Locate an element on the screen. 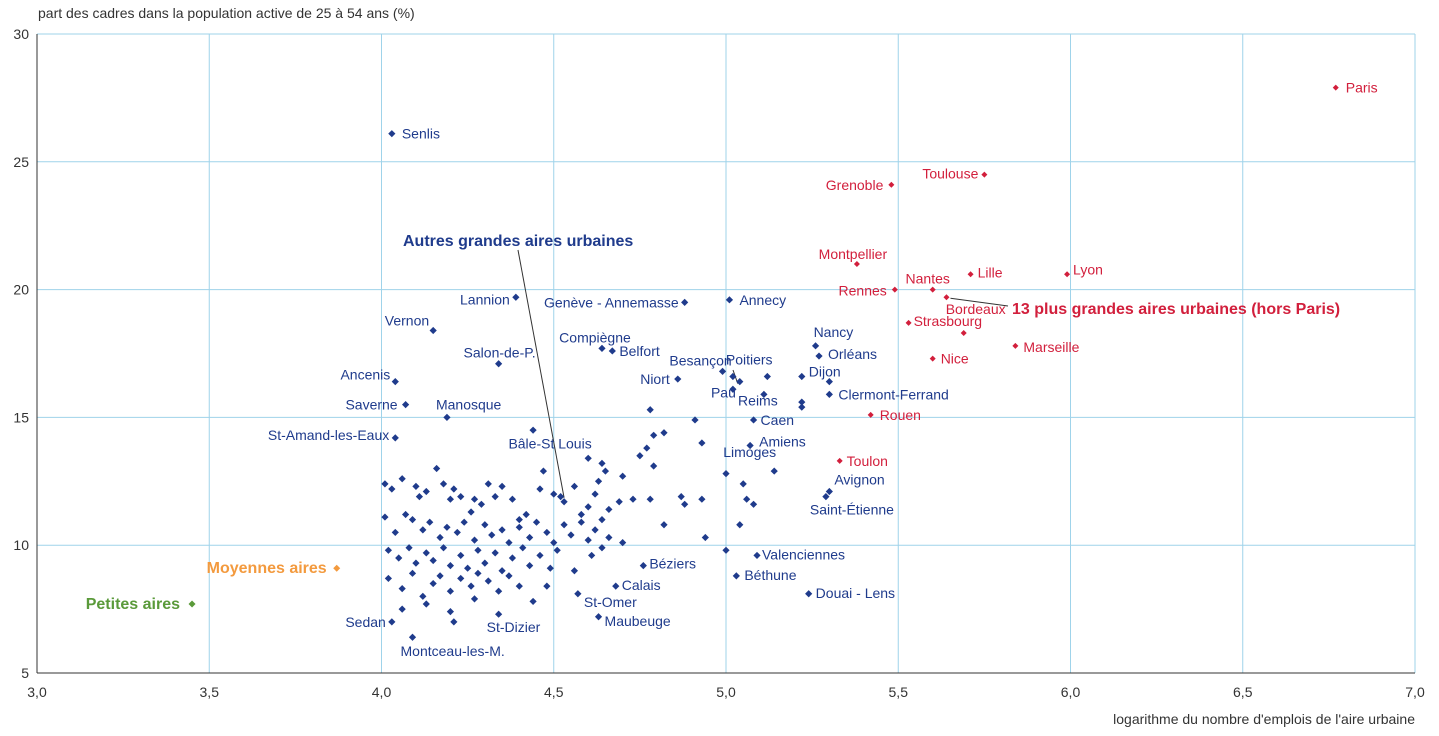 This screenshot has height=736, width=1439. point-label: St-Amand-les-Eaux is located at coordinates (328, 435).